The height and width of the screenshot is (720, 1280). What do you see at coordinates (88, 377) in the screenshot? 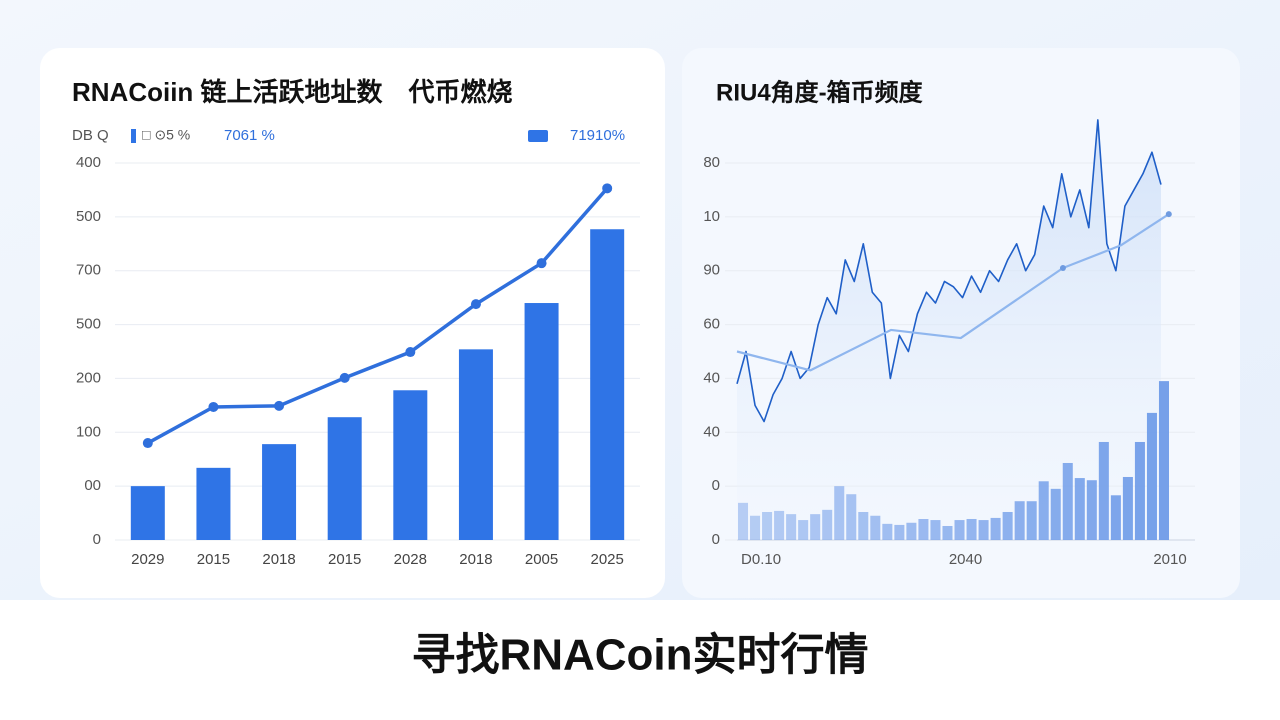
I see `y-tick-label: 200` at bounding box center [88, 377].